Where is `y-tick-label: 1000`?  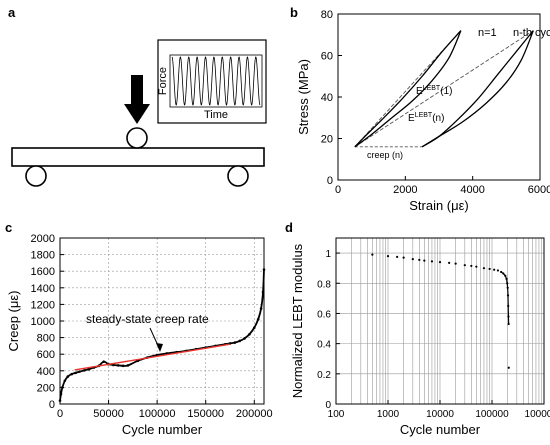
y-tick-label: 1000 is located at coordinates (43, 322).